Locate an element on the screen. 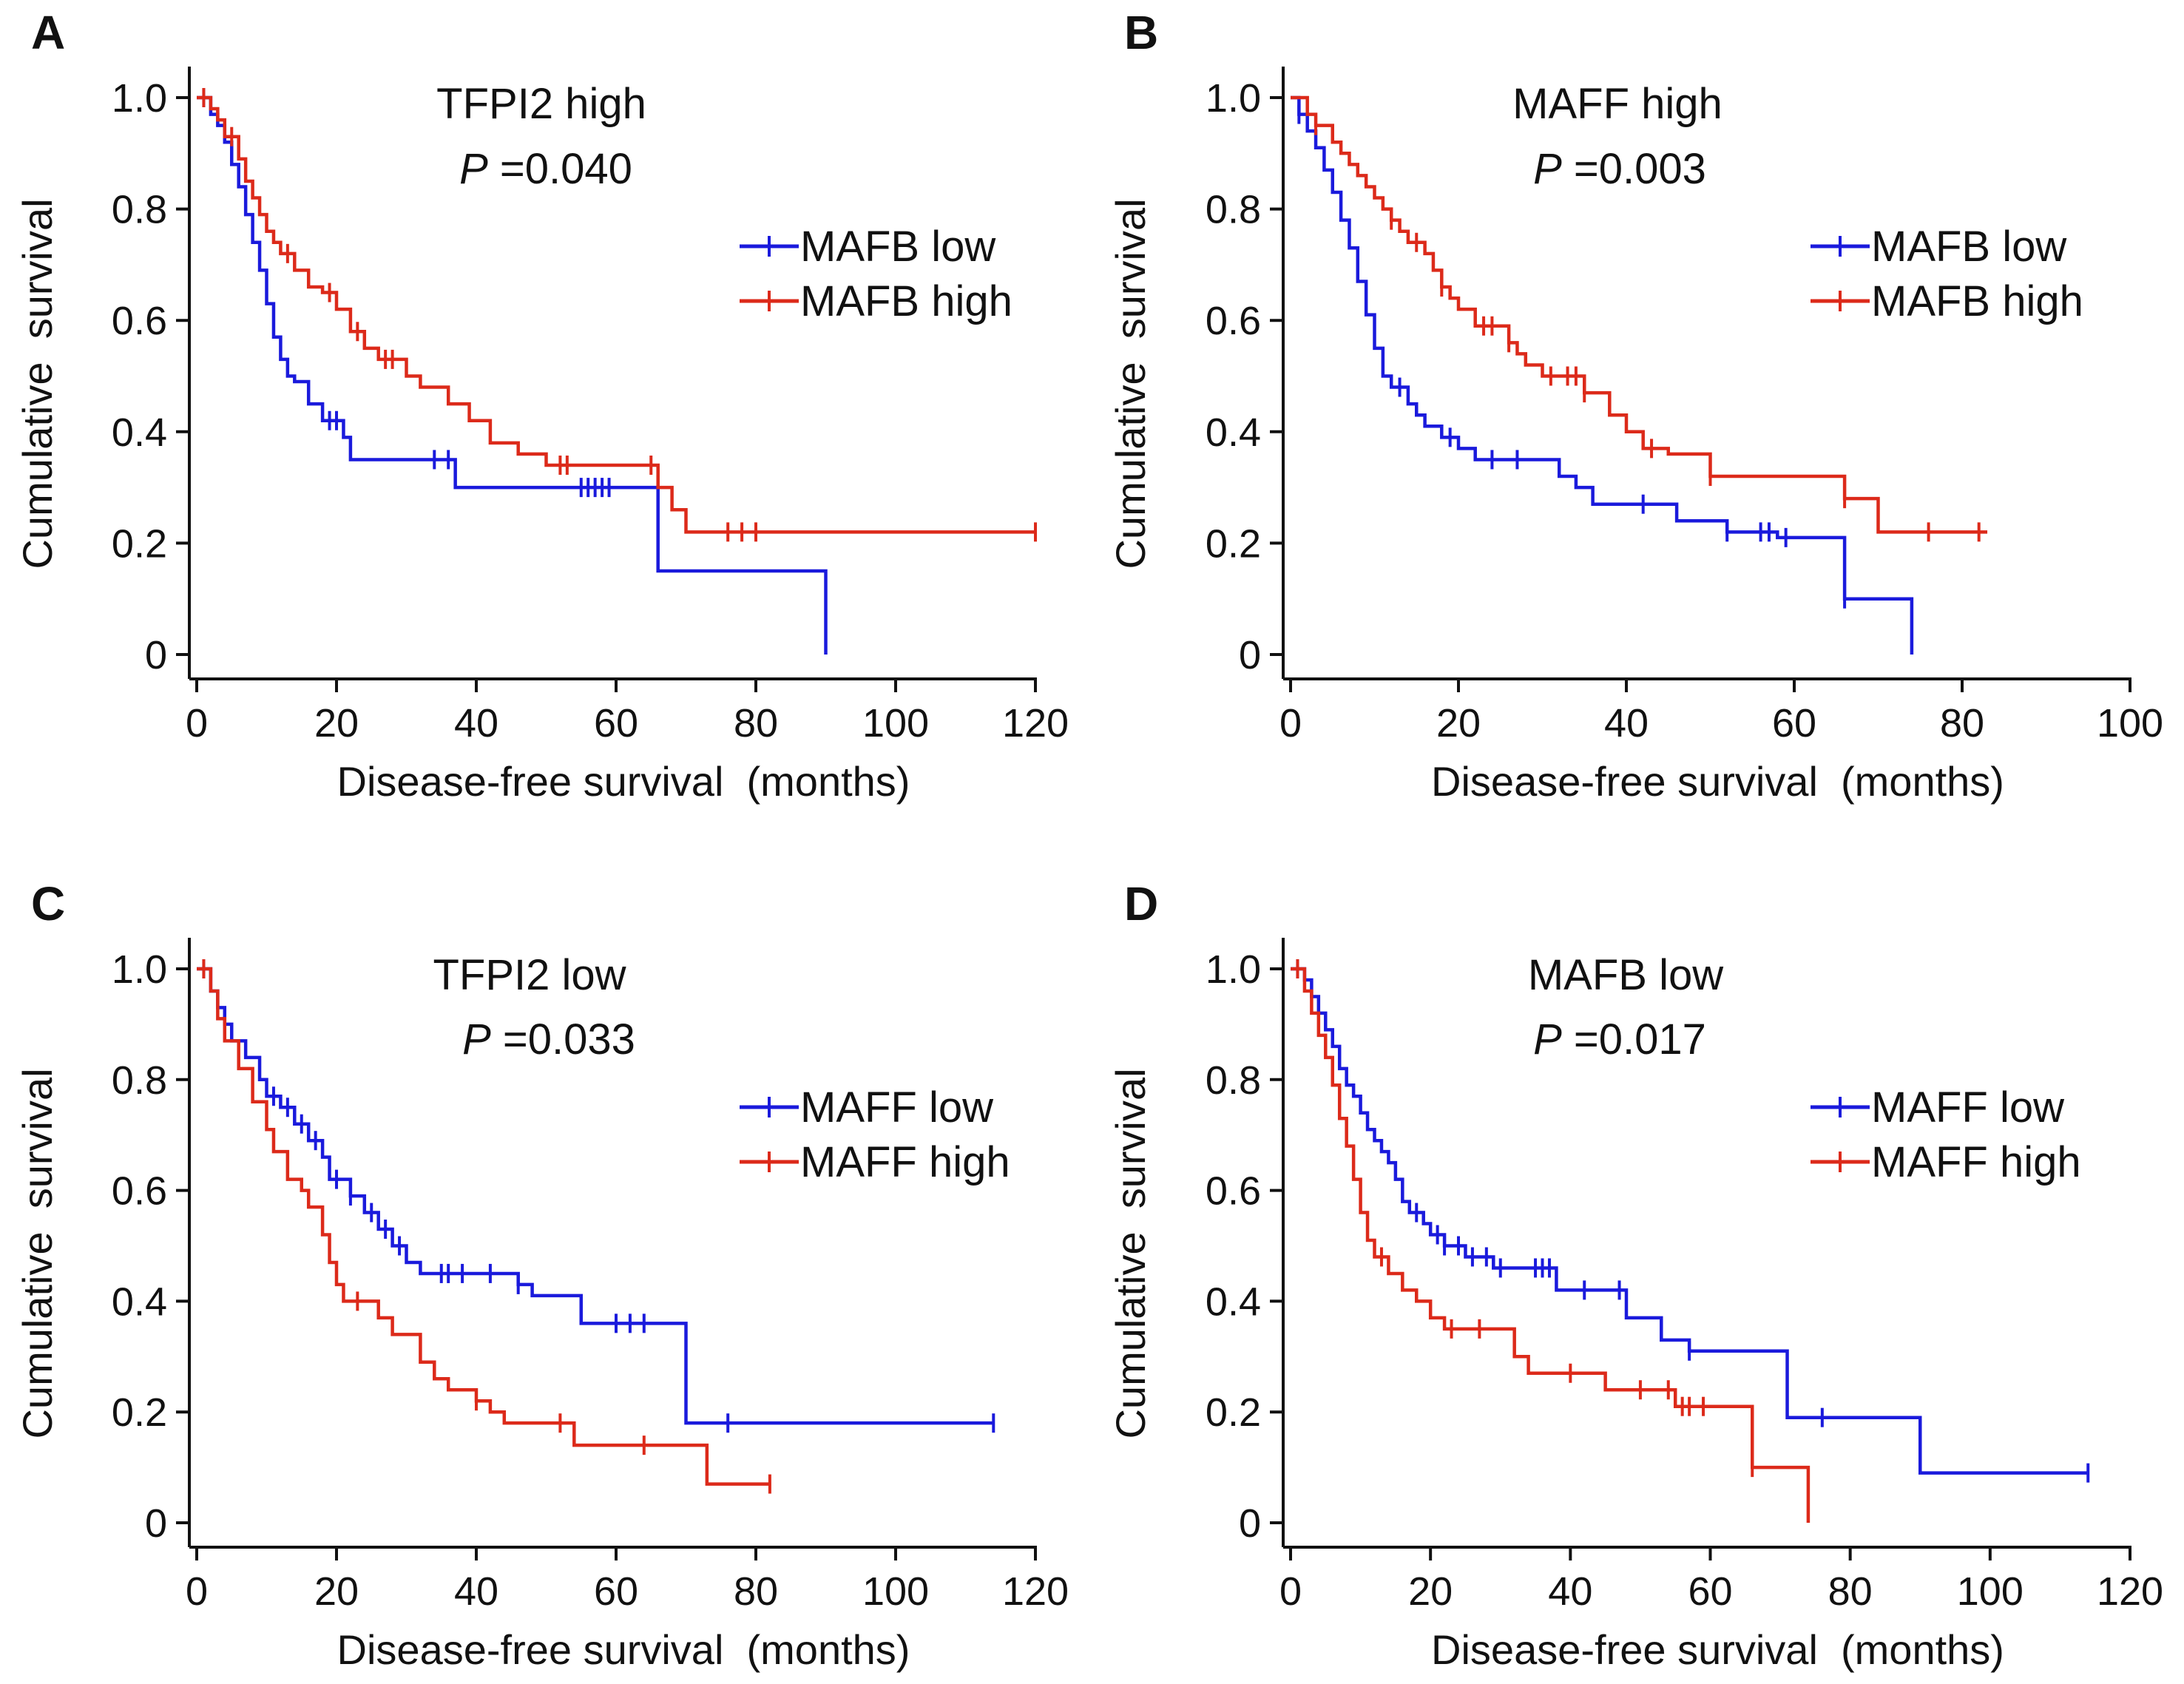 This screenshot has width=2184, height=1684. panel-letter: A is located at coordinates (48, 32).